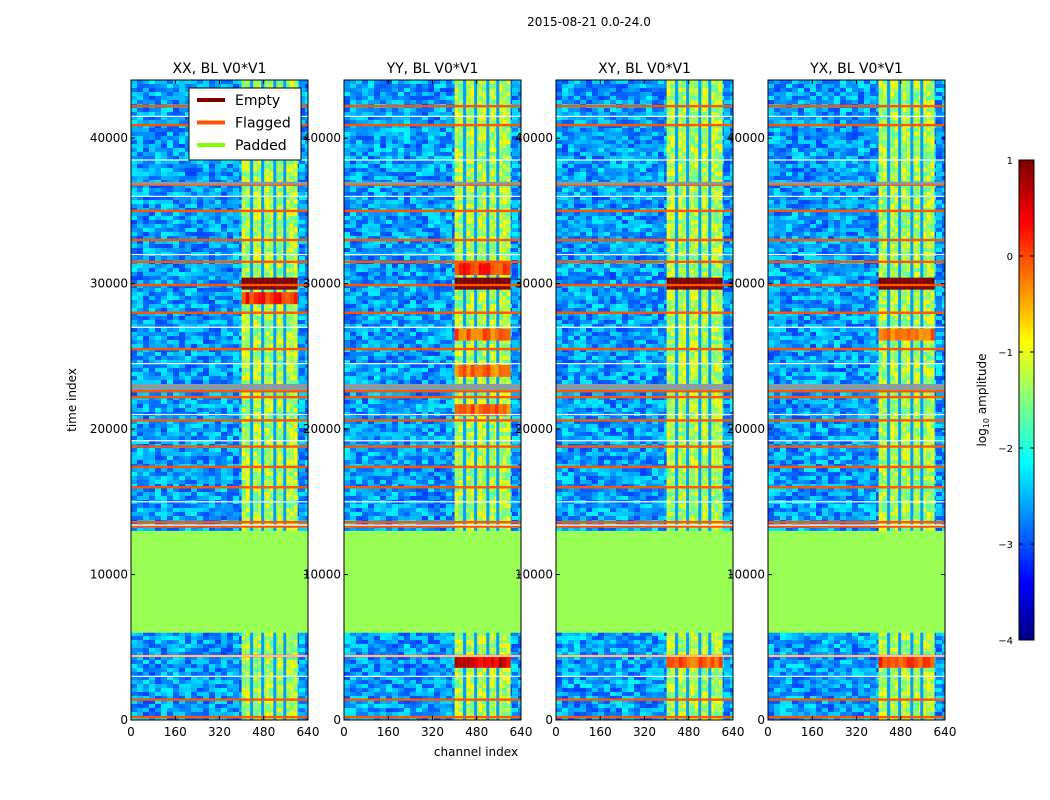 The height and width of the screenshot is (800, 1050). I want to click on heatmap-area, so click(219, 400).